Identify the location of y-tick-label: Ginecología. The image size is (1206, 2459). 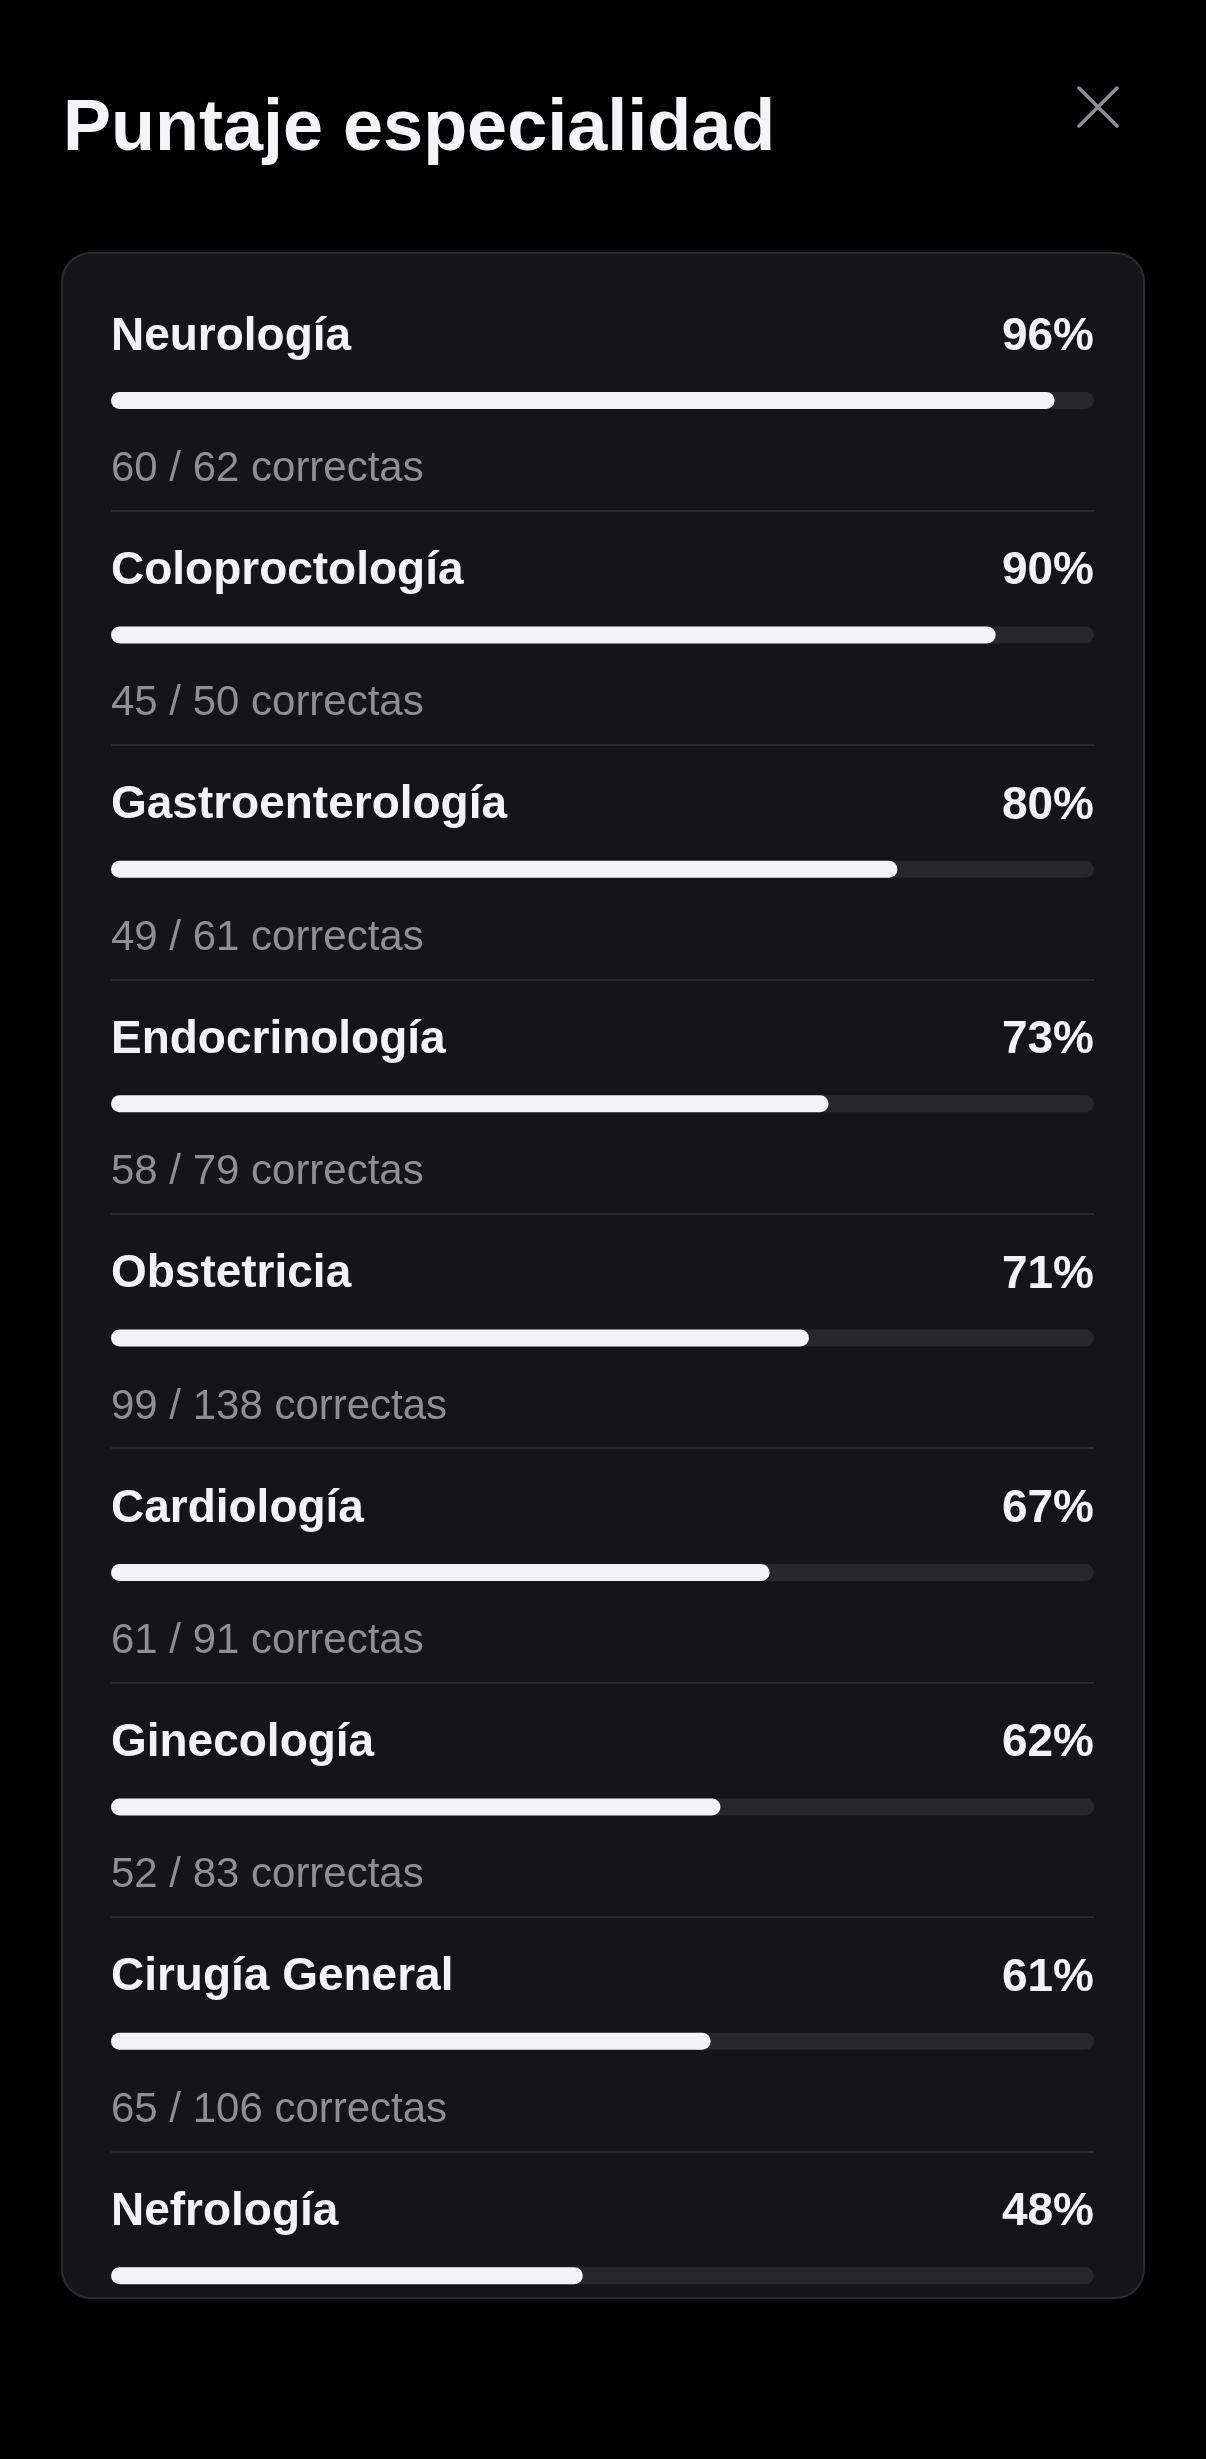
(243, 1740).